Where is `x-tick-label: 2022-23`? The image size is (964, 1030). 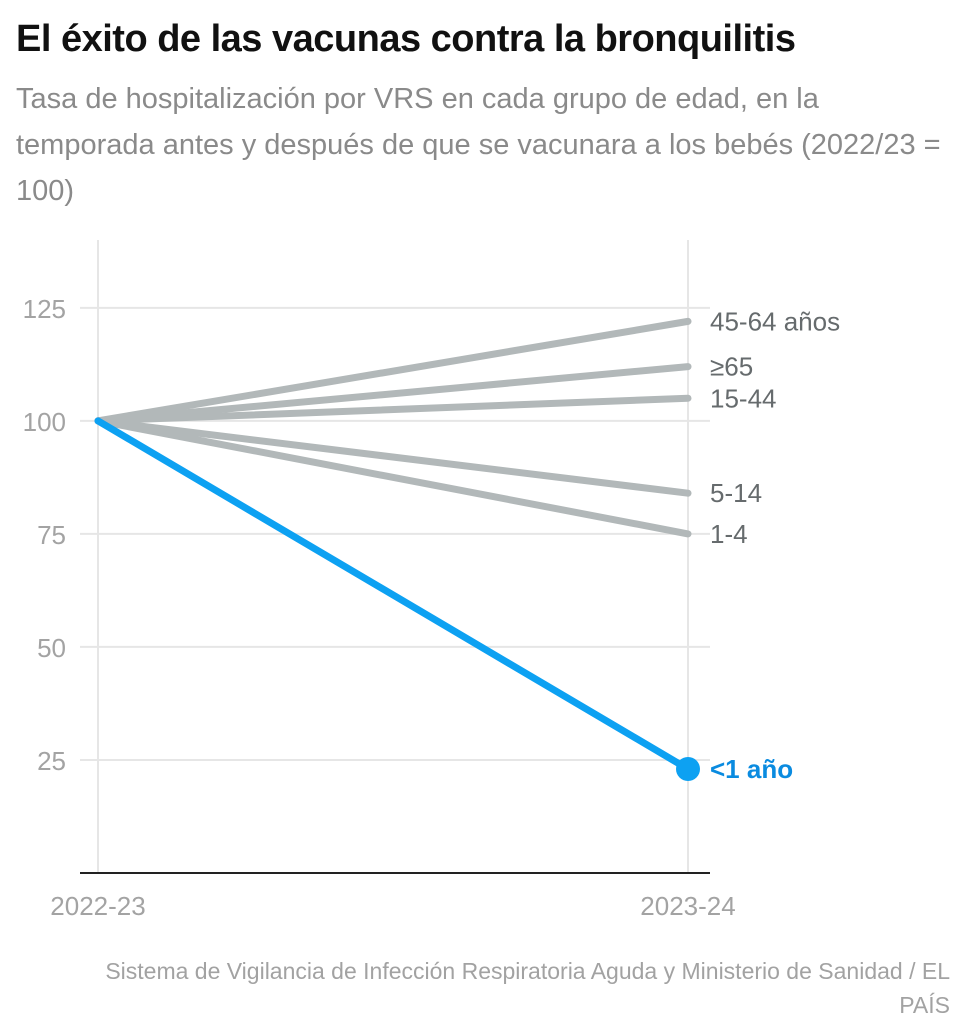
x-tick-label: 2022-23 is located at coordinates (97, 906).